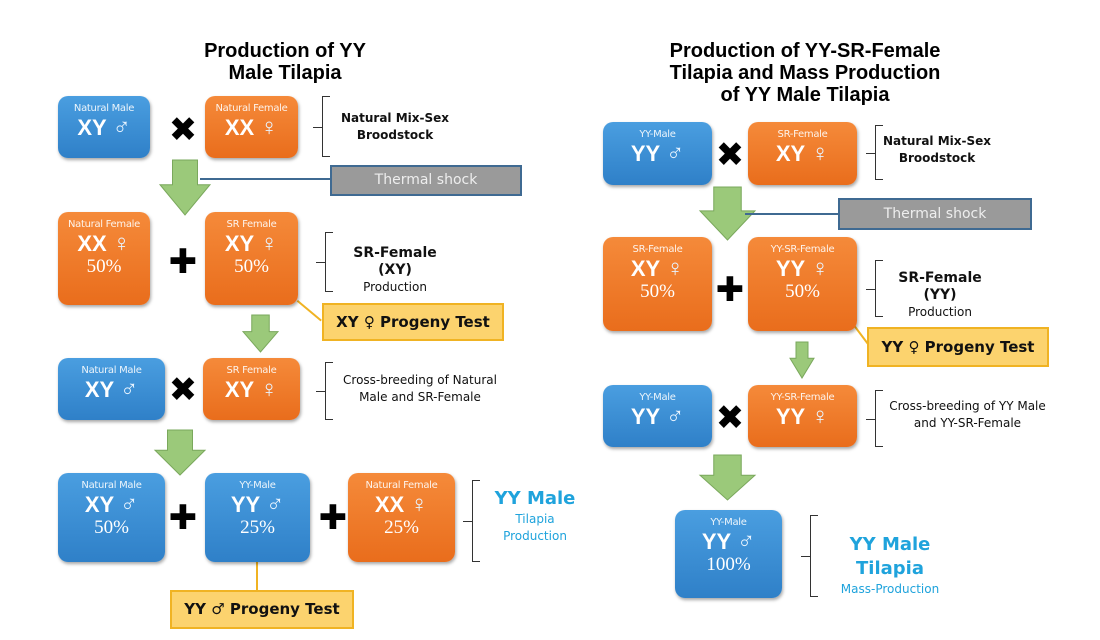  I want to click on fish-box-female: Natural Female XX ♀ 50%, so click(104, 258).